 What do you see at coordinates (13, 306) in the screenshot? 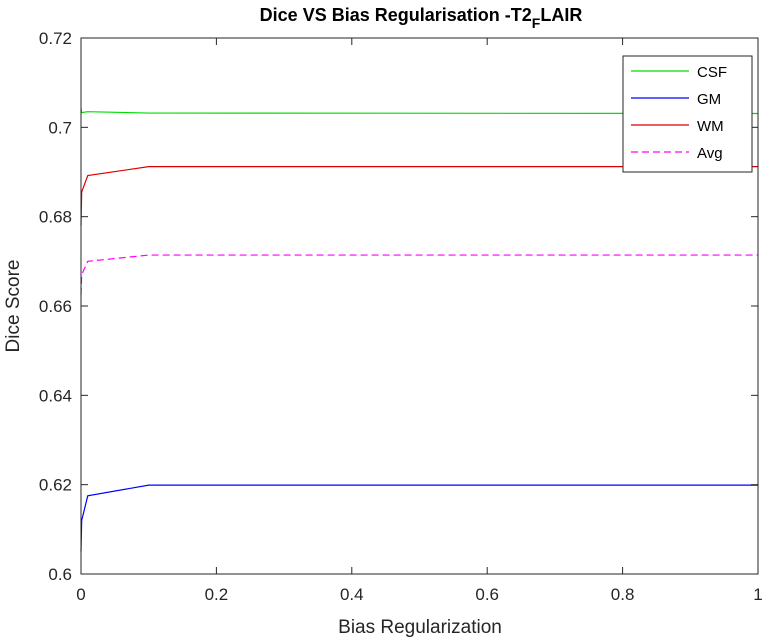
I see `y-axis-label: Dice Score` at bounding box center [13, 306].